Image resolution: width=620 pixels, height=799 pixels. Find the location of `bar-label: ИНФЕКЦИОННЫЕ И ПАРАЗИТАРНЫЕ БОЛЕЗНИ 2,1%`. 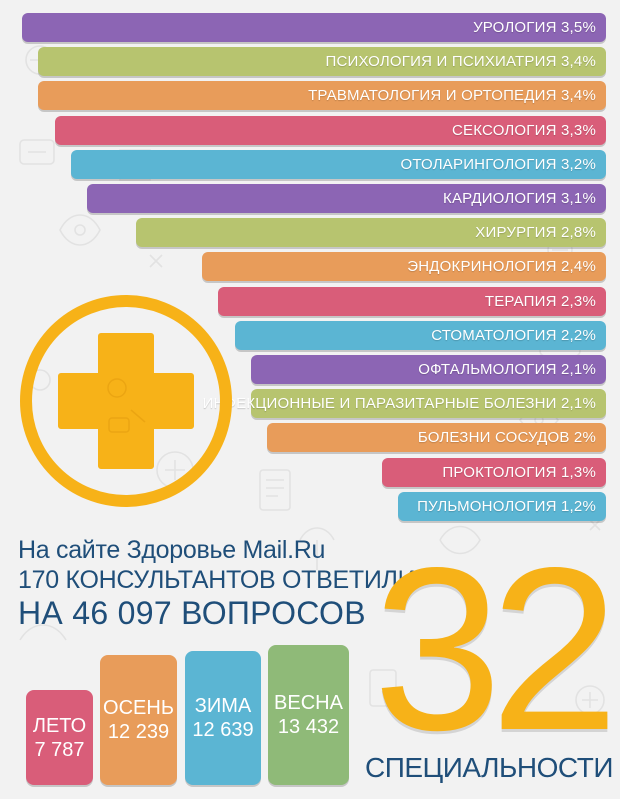

bar-label: ИНФЕКЦИОННЫЕ И ПАРАЗИТАРНЫЕ БОЛЕЗНИ 2,1% is located at coordinates (399, 404).